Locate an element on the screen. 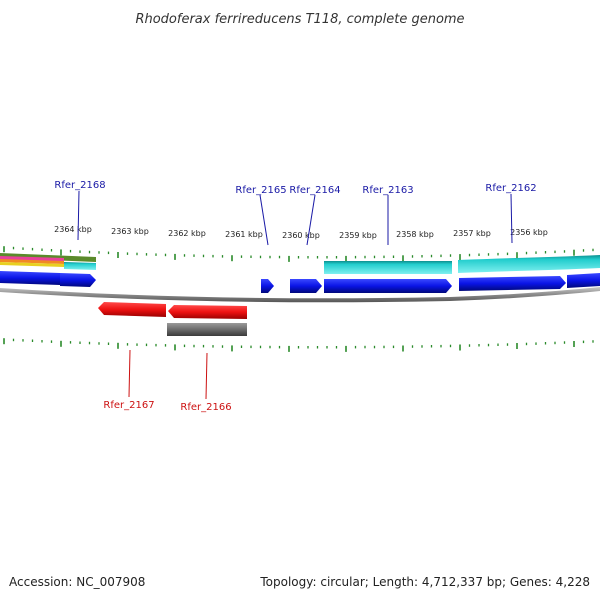  kbp-label: 2360 kbp is located at coordinates (301, 235).